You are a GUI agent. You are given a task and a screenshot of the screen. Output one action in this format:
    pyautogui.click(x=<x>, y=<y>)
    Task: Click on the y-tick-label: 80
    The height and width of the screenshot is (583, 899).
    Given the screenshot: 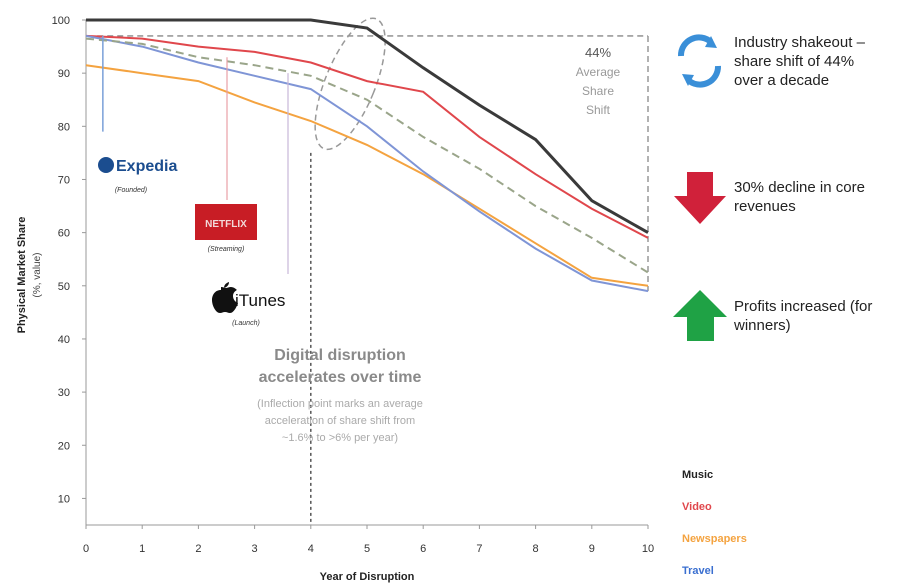 What is the action you would take?
    pyautogui.click(x=64, y=127)
    